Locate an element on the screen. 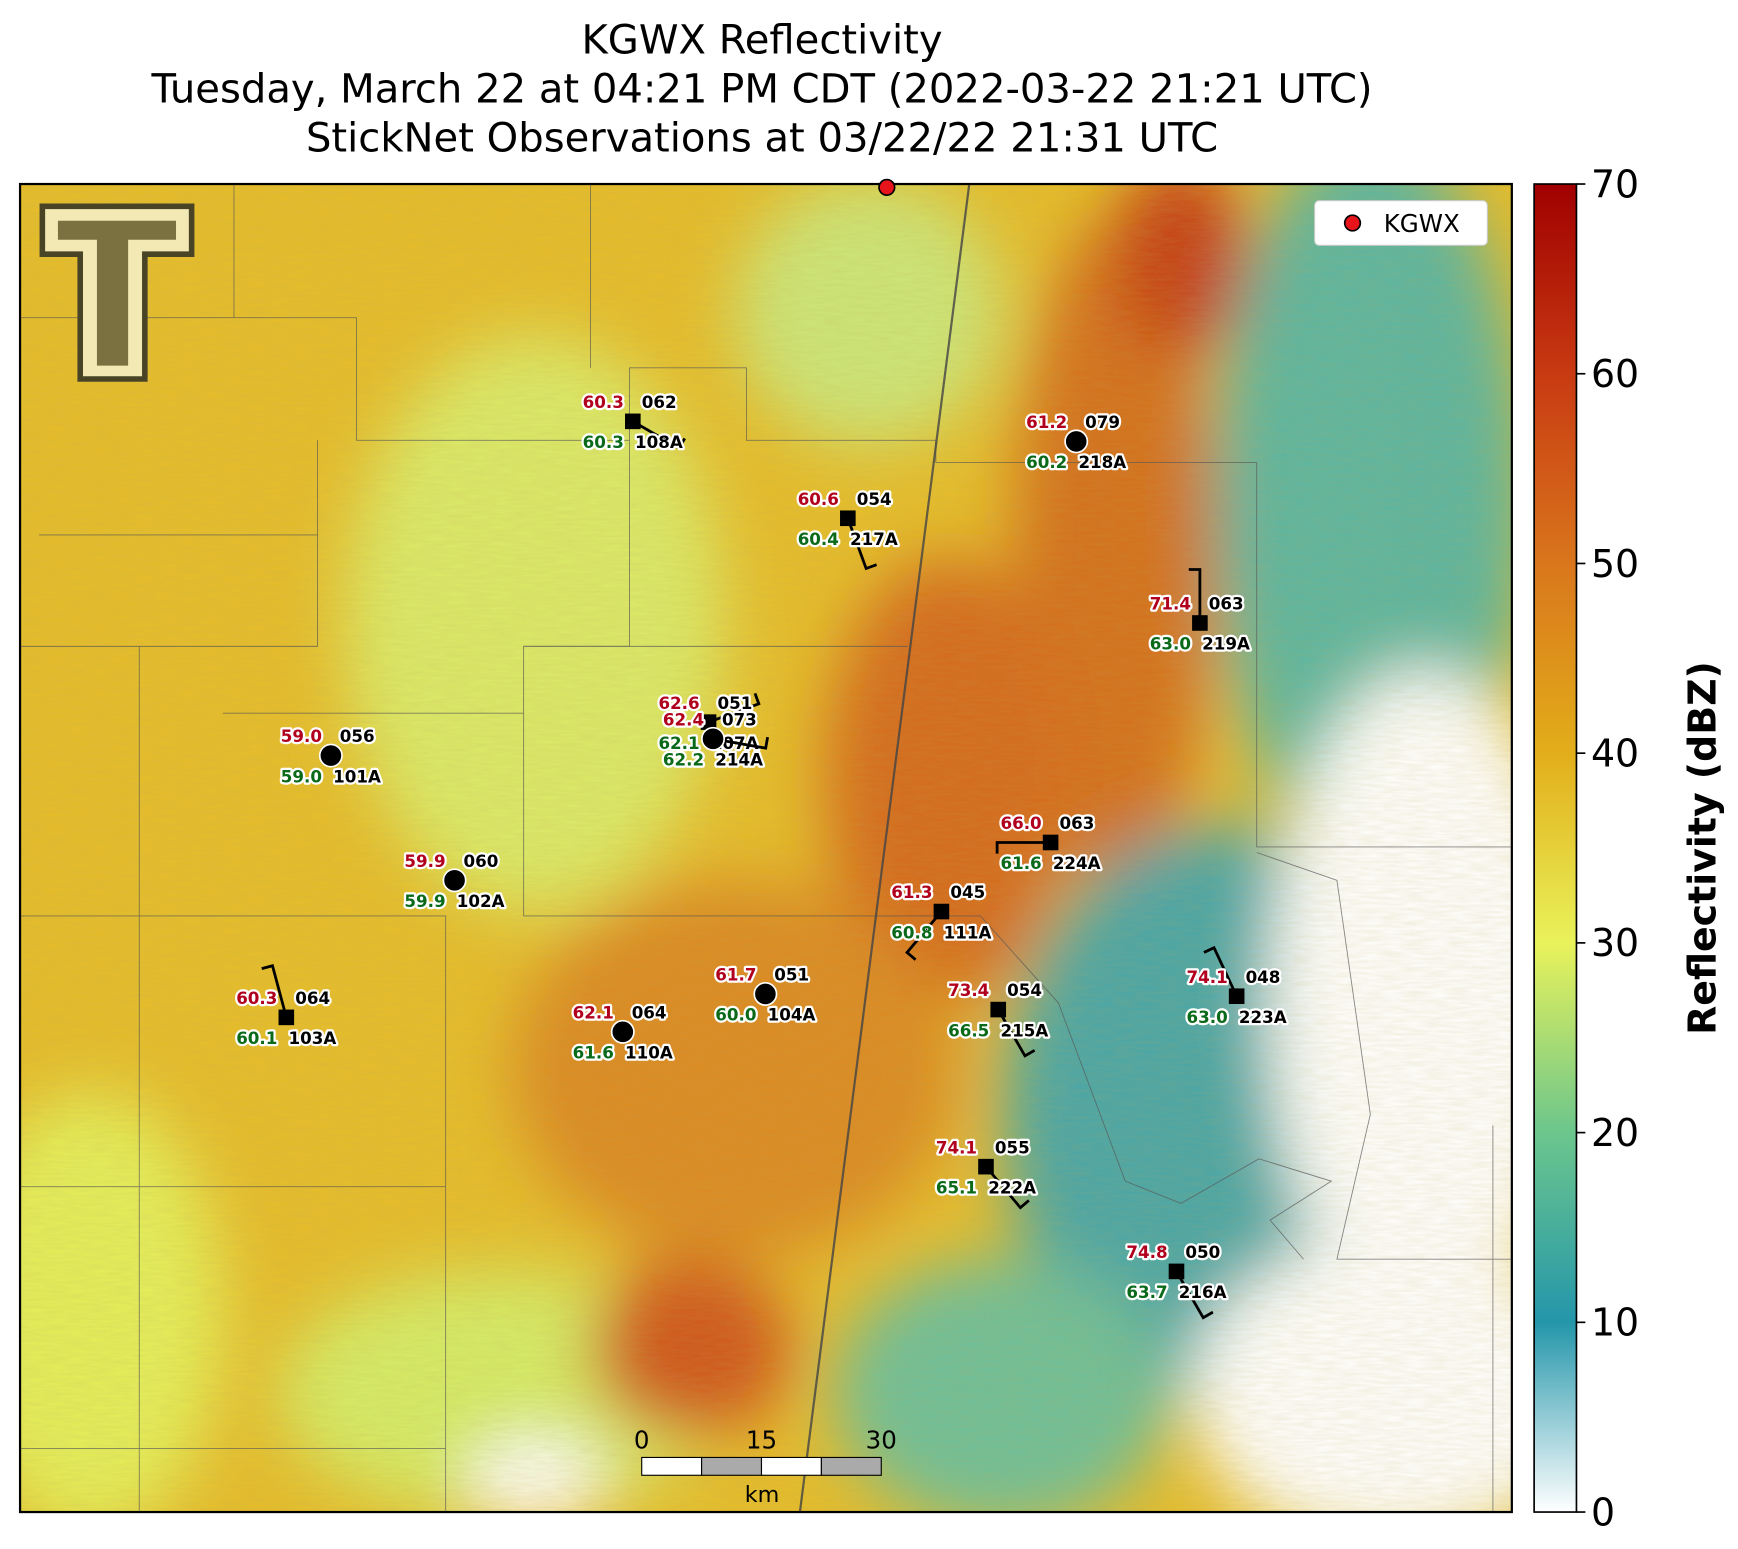 The image size is (1738, 1549). station-pressure: 056 is located at coordinates (357, 736).